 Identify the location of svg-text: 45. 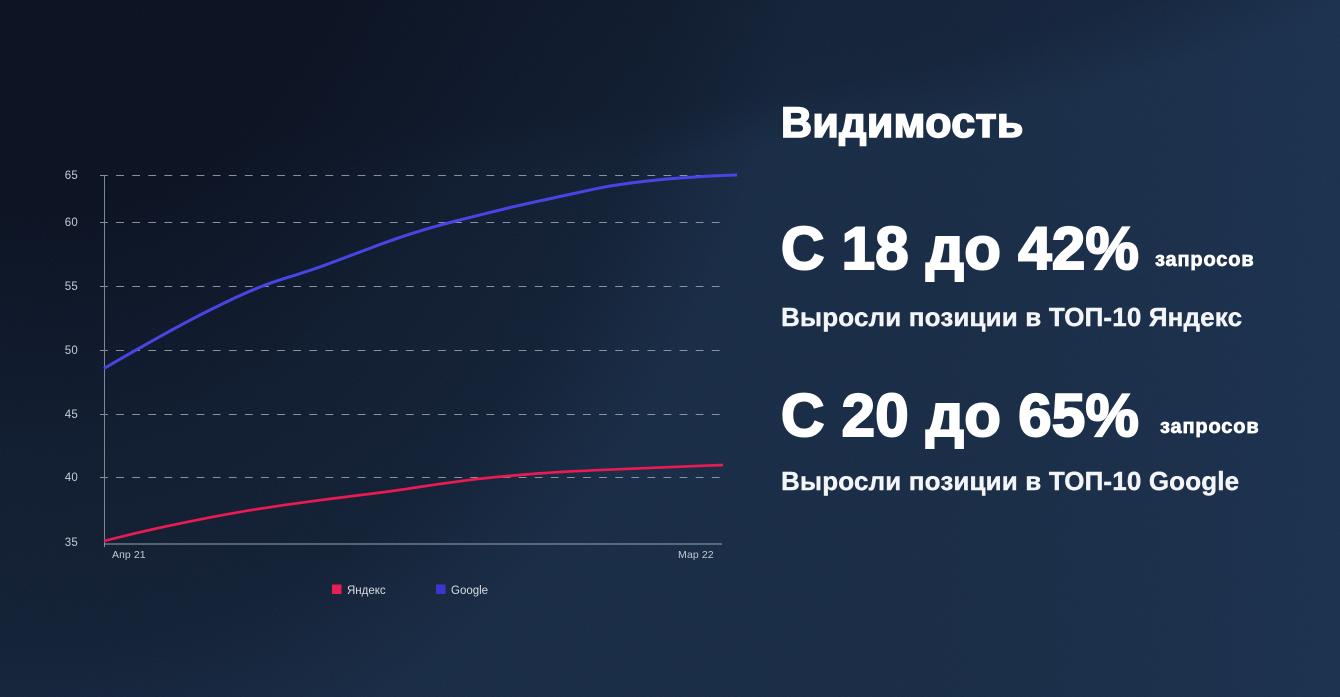
(71, 415).